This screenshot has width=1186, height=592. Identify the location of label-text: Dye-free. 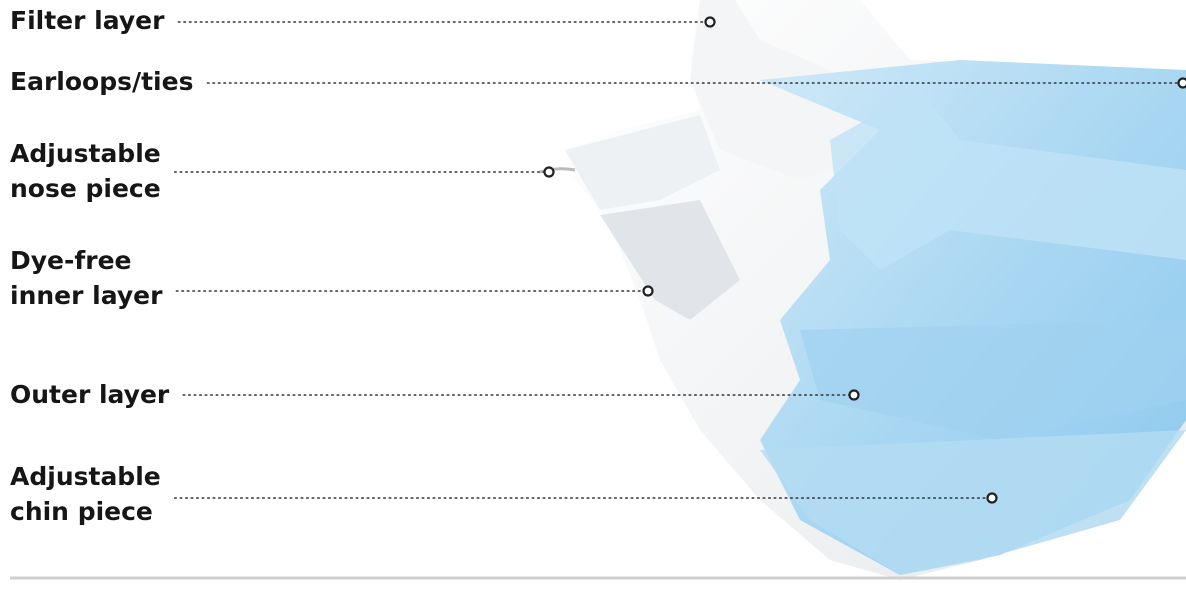
(71, 260).